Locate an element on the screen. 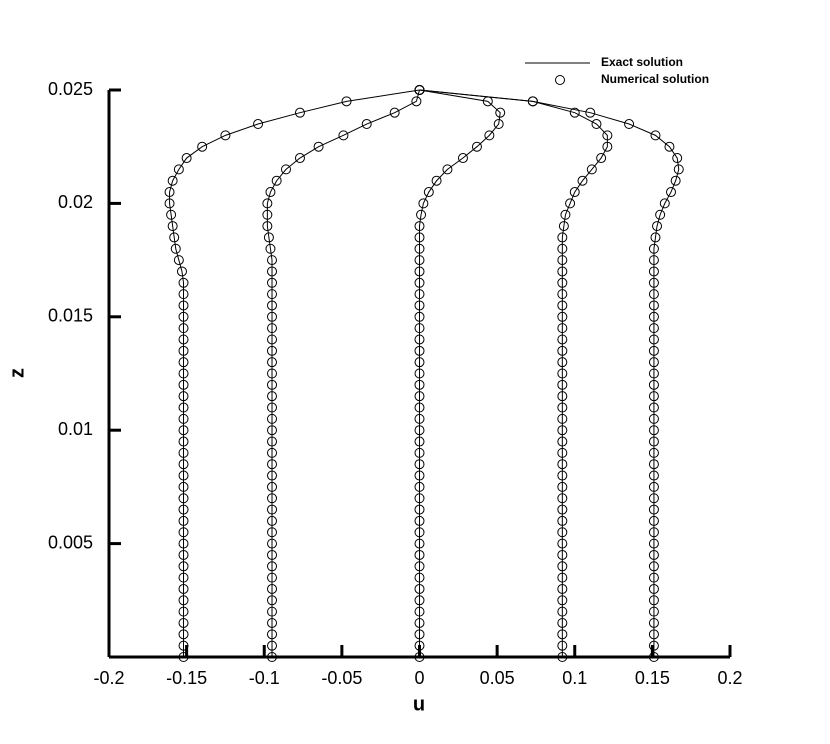 This screenshot has width=830, height=744. x-tick-label: 0.1 is located at coordinates (574, 678).